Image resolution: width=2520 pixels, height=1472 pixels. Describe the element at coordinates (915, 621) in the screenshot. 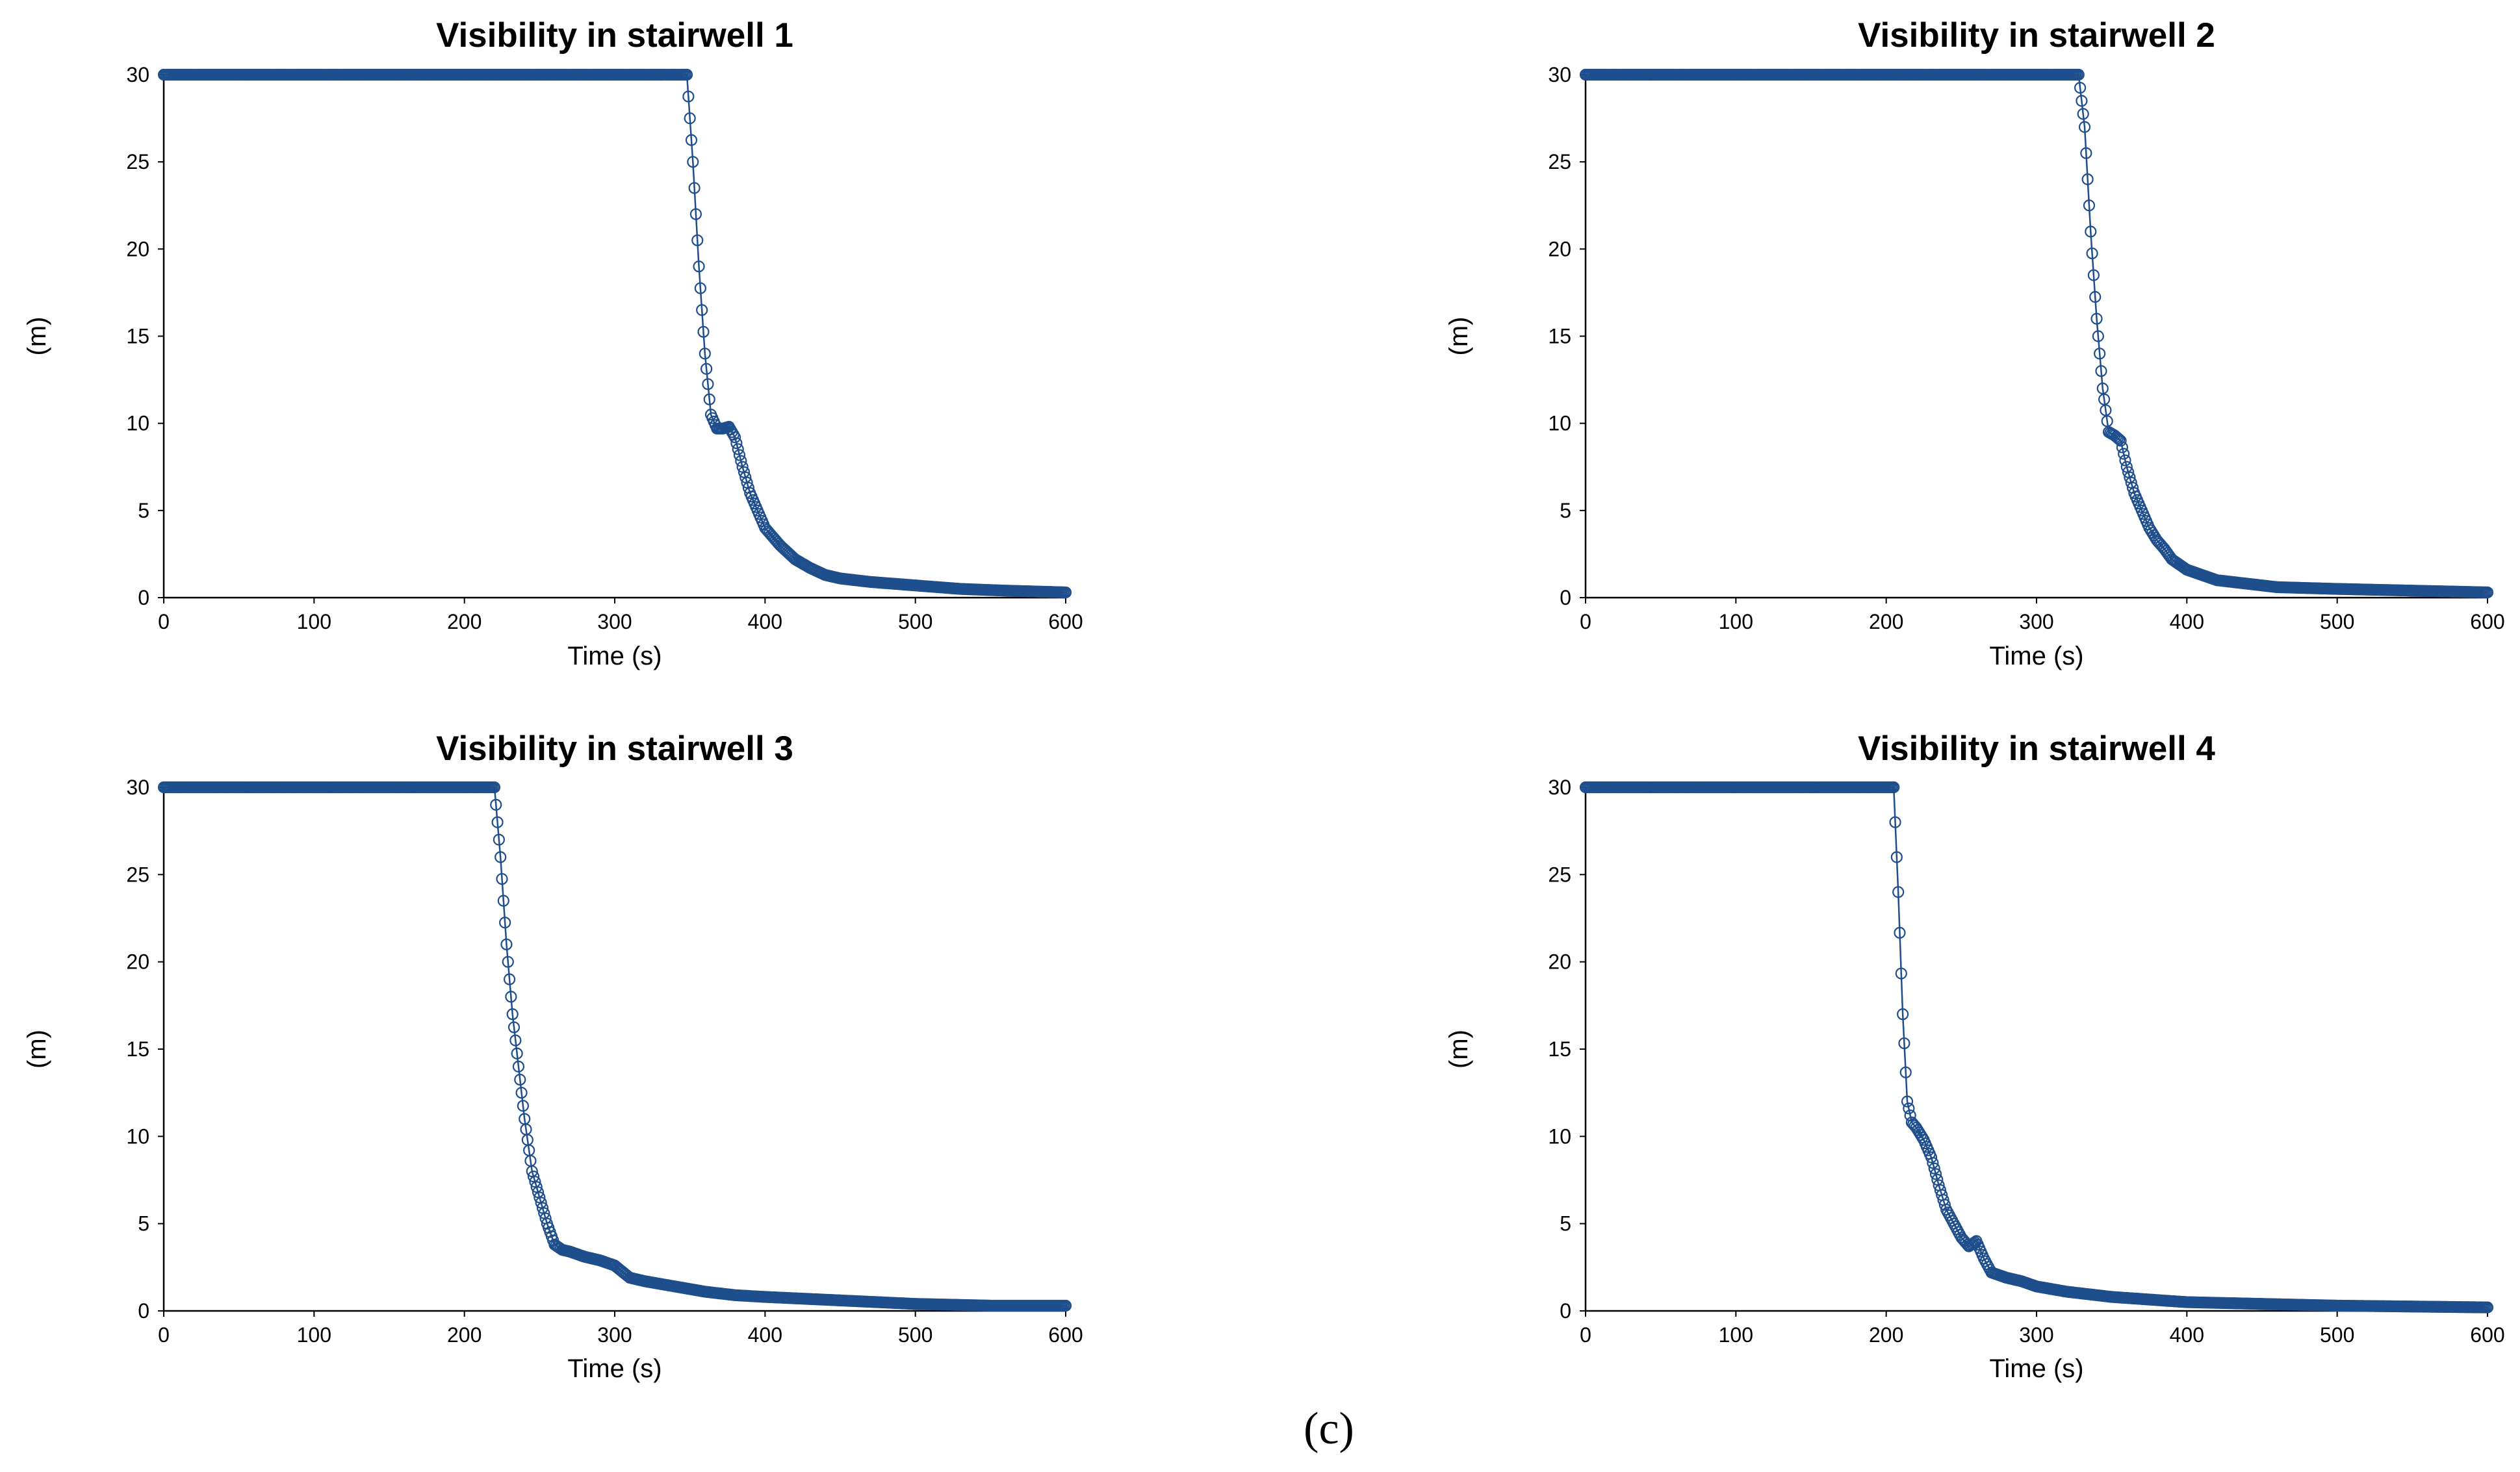

I see `x-tick-label: 500` at that location.